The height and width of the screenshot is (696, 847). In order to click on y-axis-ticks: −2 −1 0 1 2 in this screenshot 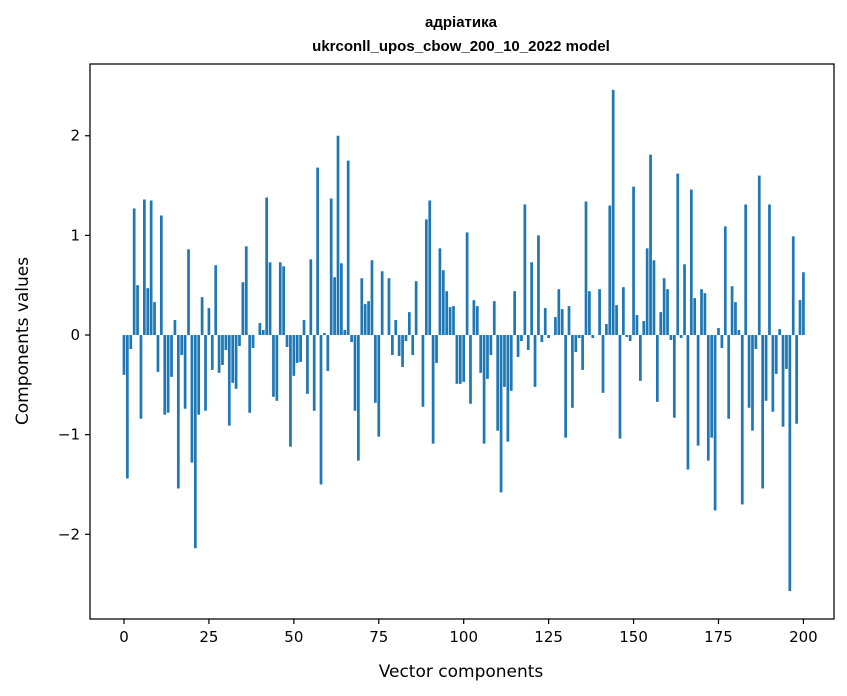, I will do `click(74, 335)`.